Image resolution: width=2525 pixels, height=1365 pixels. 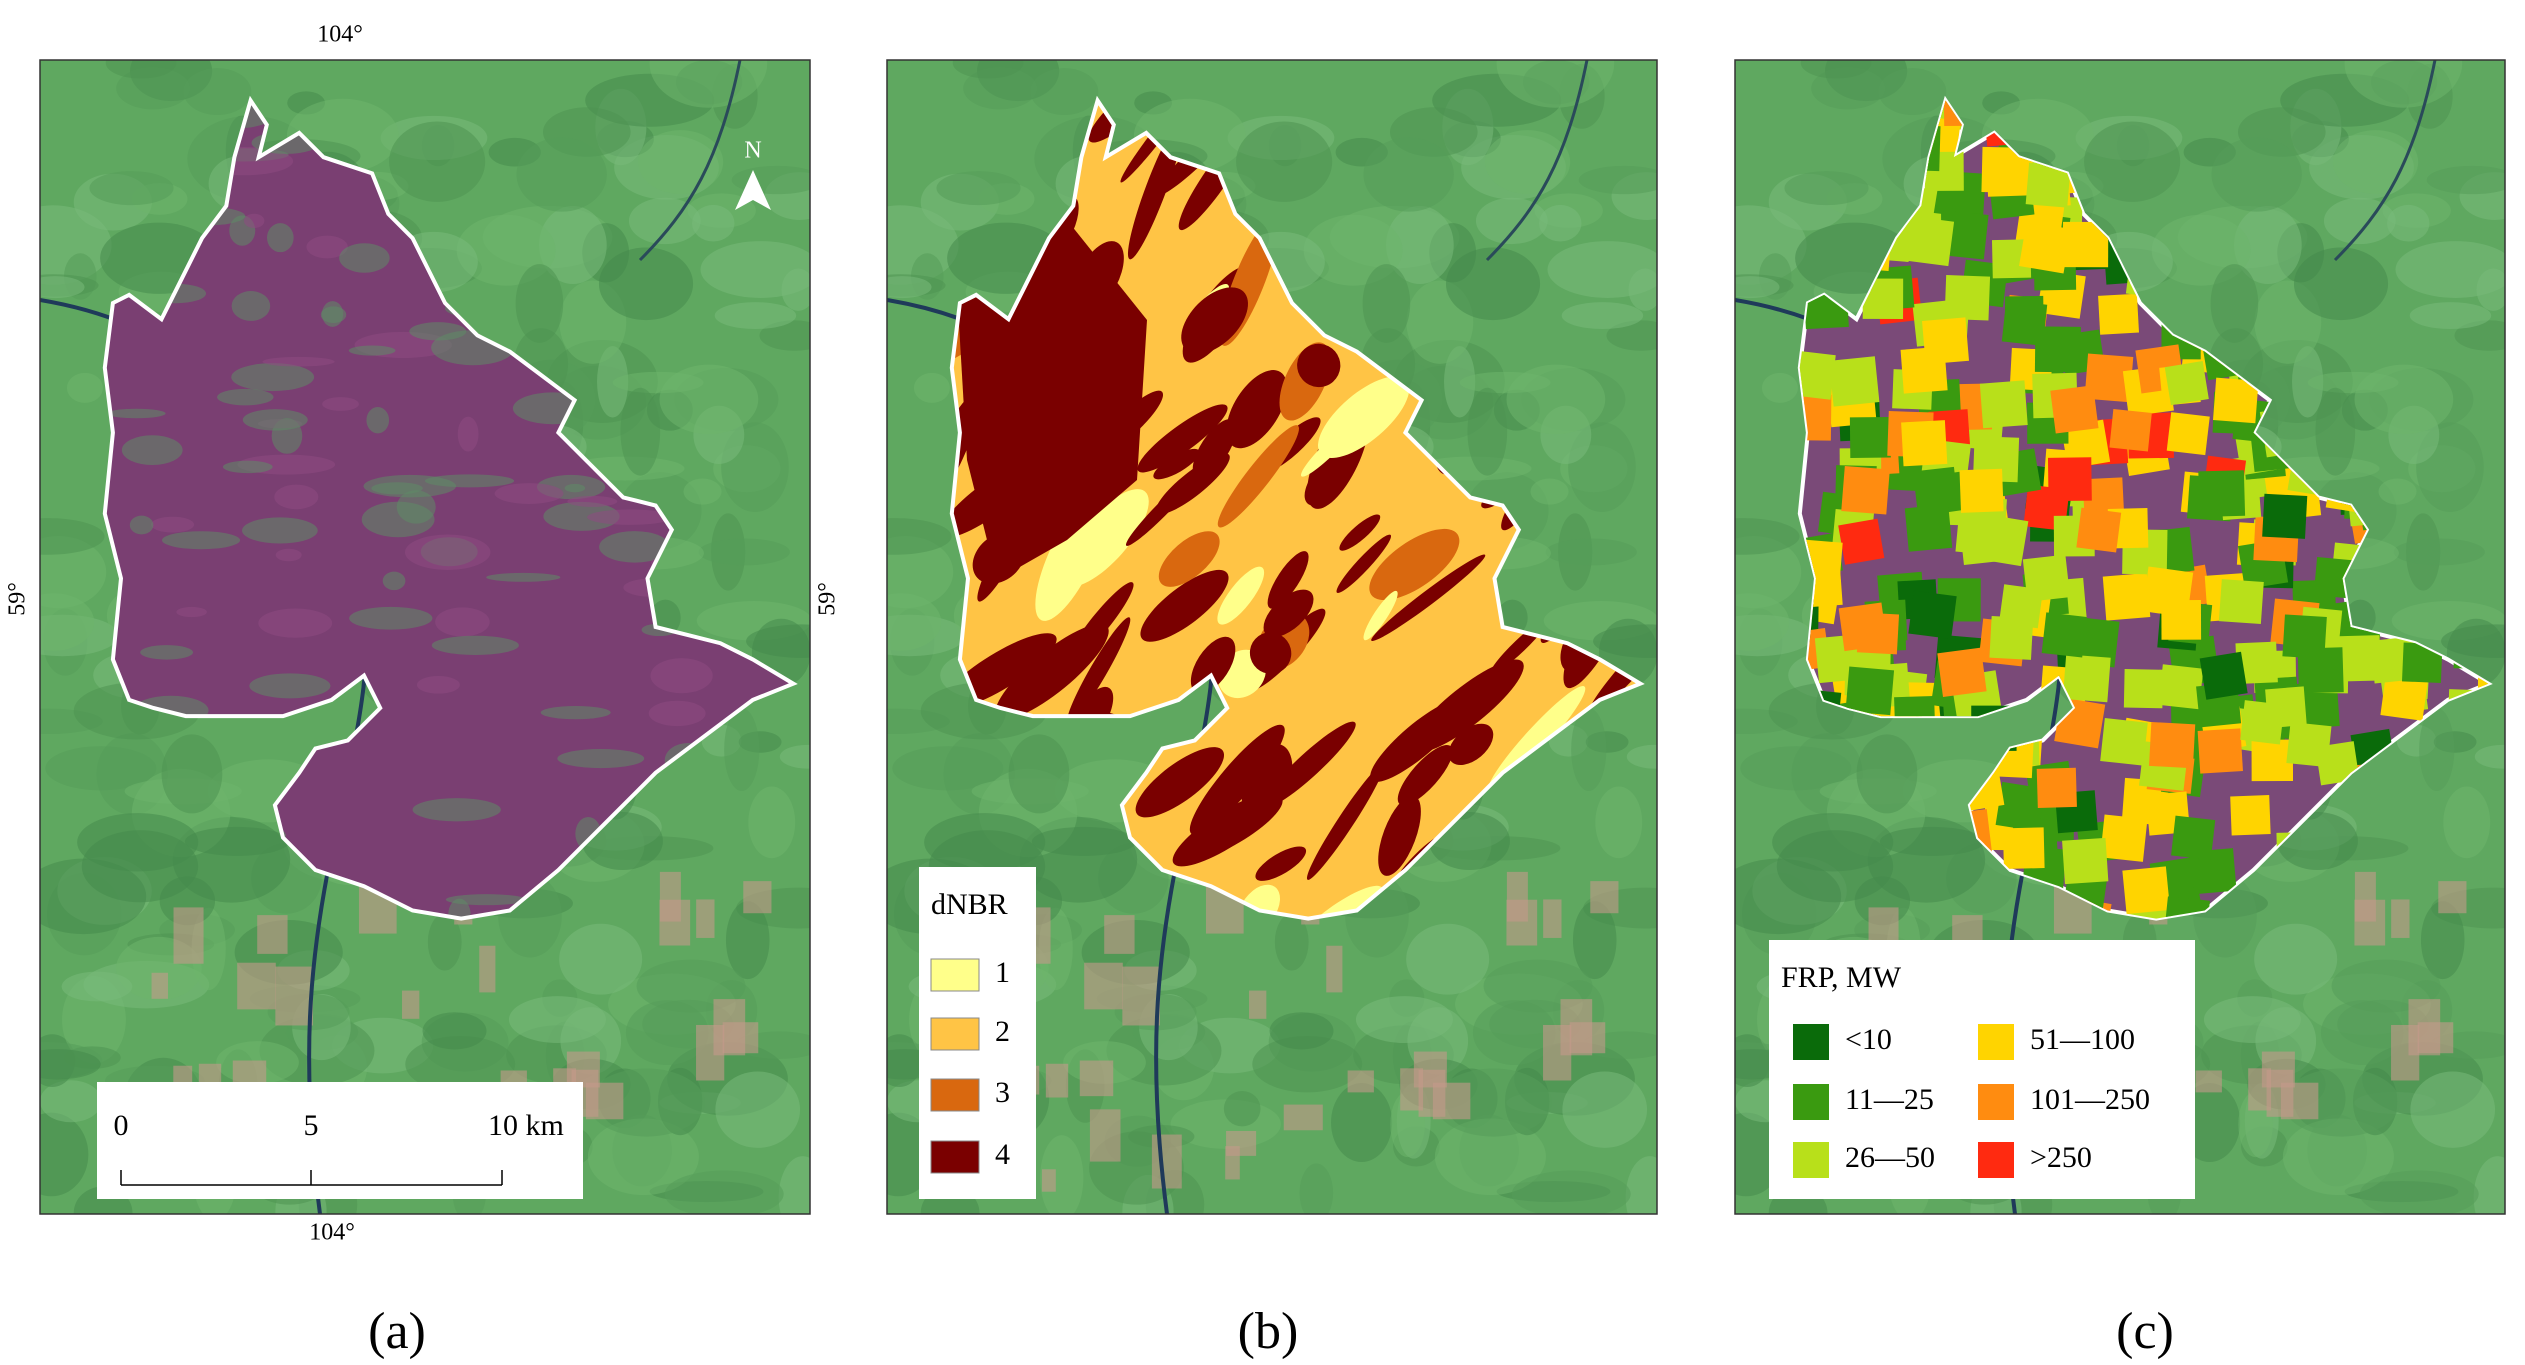 What do you see at coordinates (1841, 977) in the screenshot?
I see `legend-title: FRP, MW` at bounding box center [1841, 977].